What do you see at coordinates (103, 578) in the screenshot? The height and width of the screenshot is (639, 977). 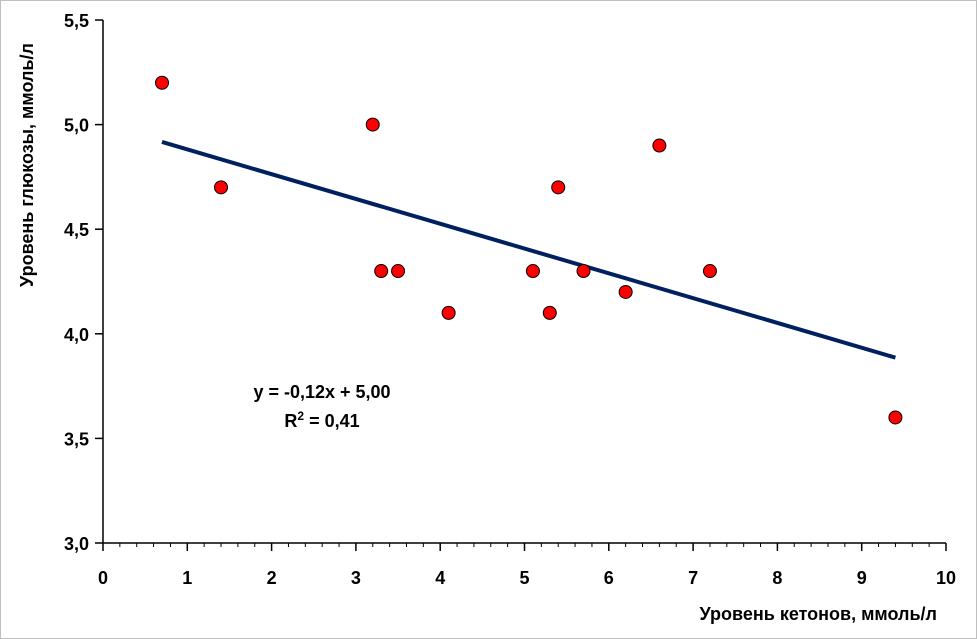 I see `x-tick-label: 0` at bounding box center [103, 578].